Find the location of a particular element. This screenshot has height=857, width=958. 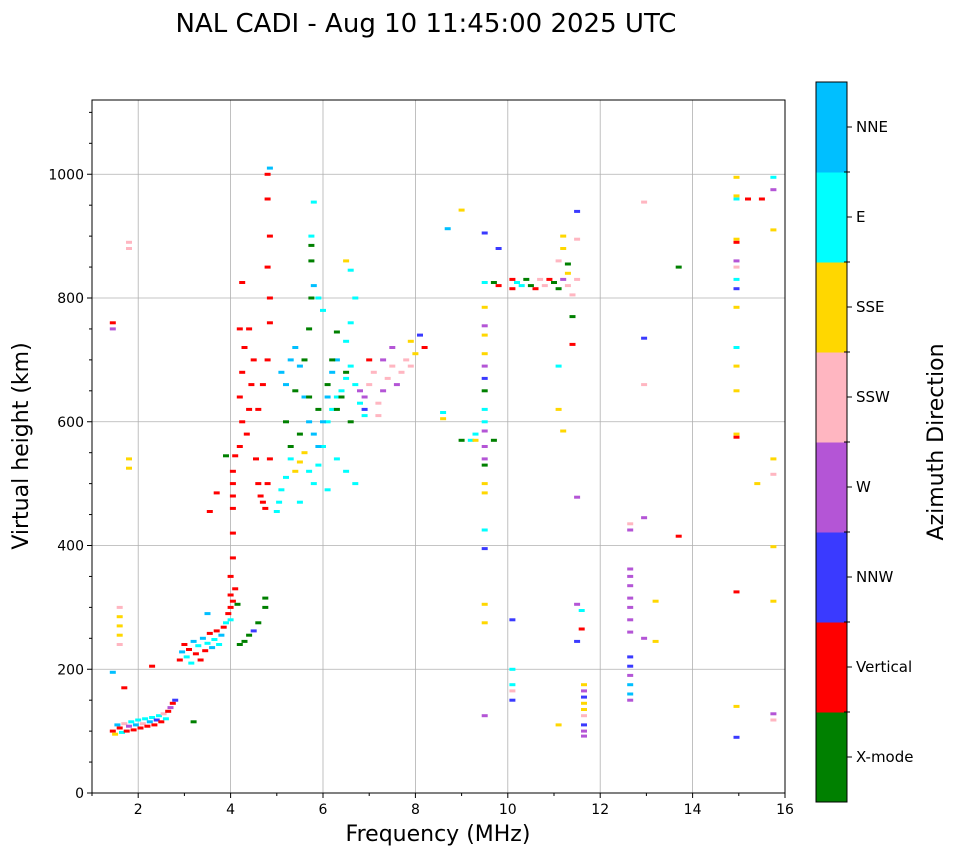

y-tick-label: 200 is located at coordinates (70, 670).